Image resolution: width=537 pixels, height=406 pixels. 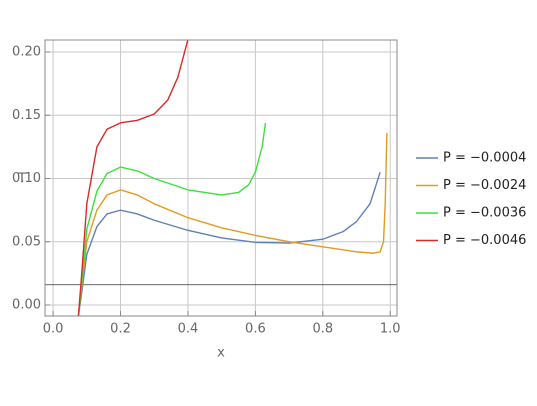 I want to click on curve, so click(x=133, y=178).